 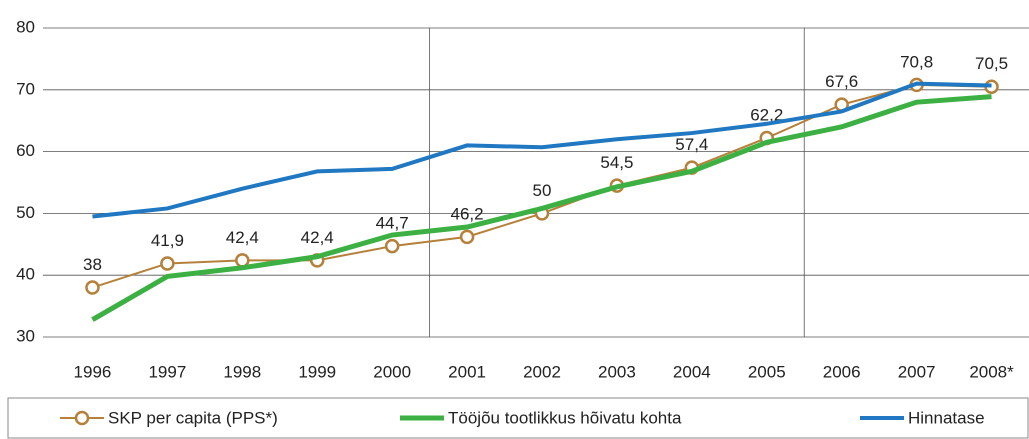 What do you see at coordinates (25, 335) in the screenshot?
I see `y-tick-label: 30` at bounding box center [25, 335].